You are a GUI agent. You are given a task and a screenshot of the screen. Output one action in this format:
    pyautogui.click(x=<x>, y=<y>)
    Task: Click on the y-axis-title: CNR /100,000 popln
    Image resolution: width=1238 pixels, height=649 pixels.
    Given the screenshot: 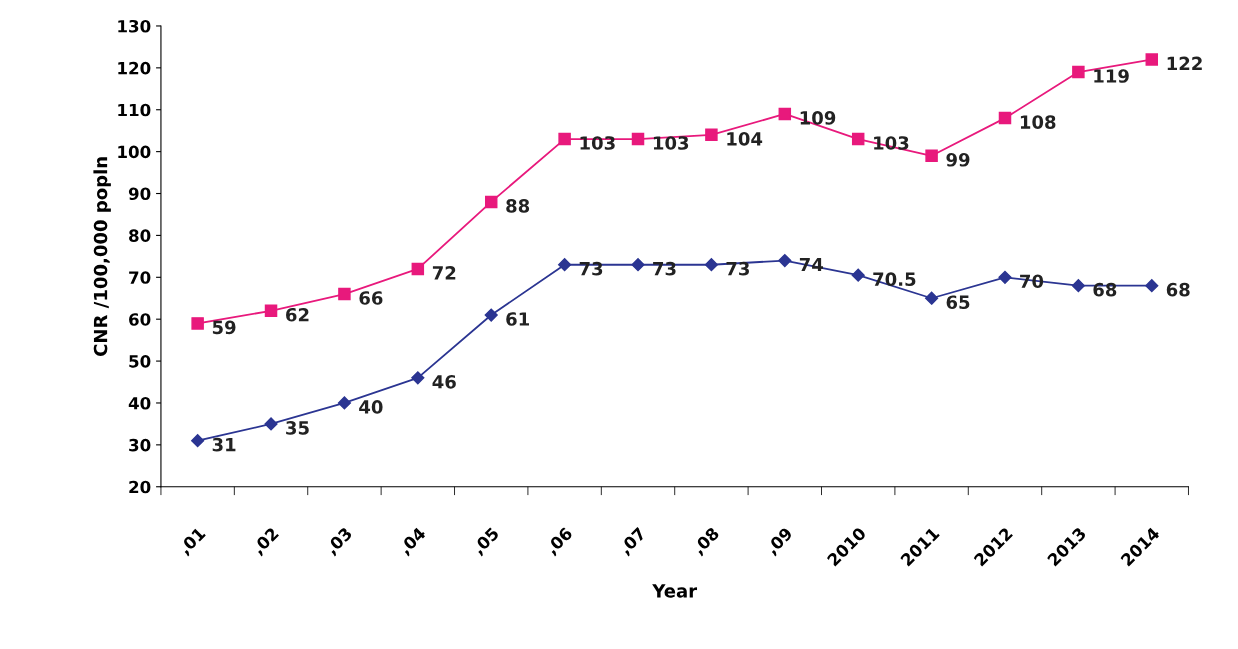 What is the action you would take?
    pyautogui.click(x=102, y=256)
    